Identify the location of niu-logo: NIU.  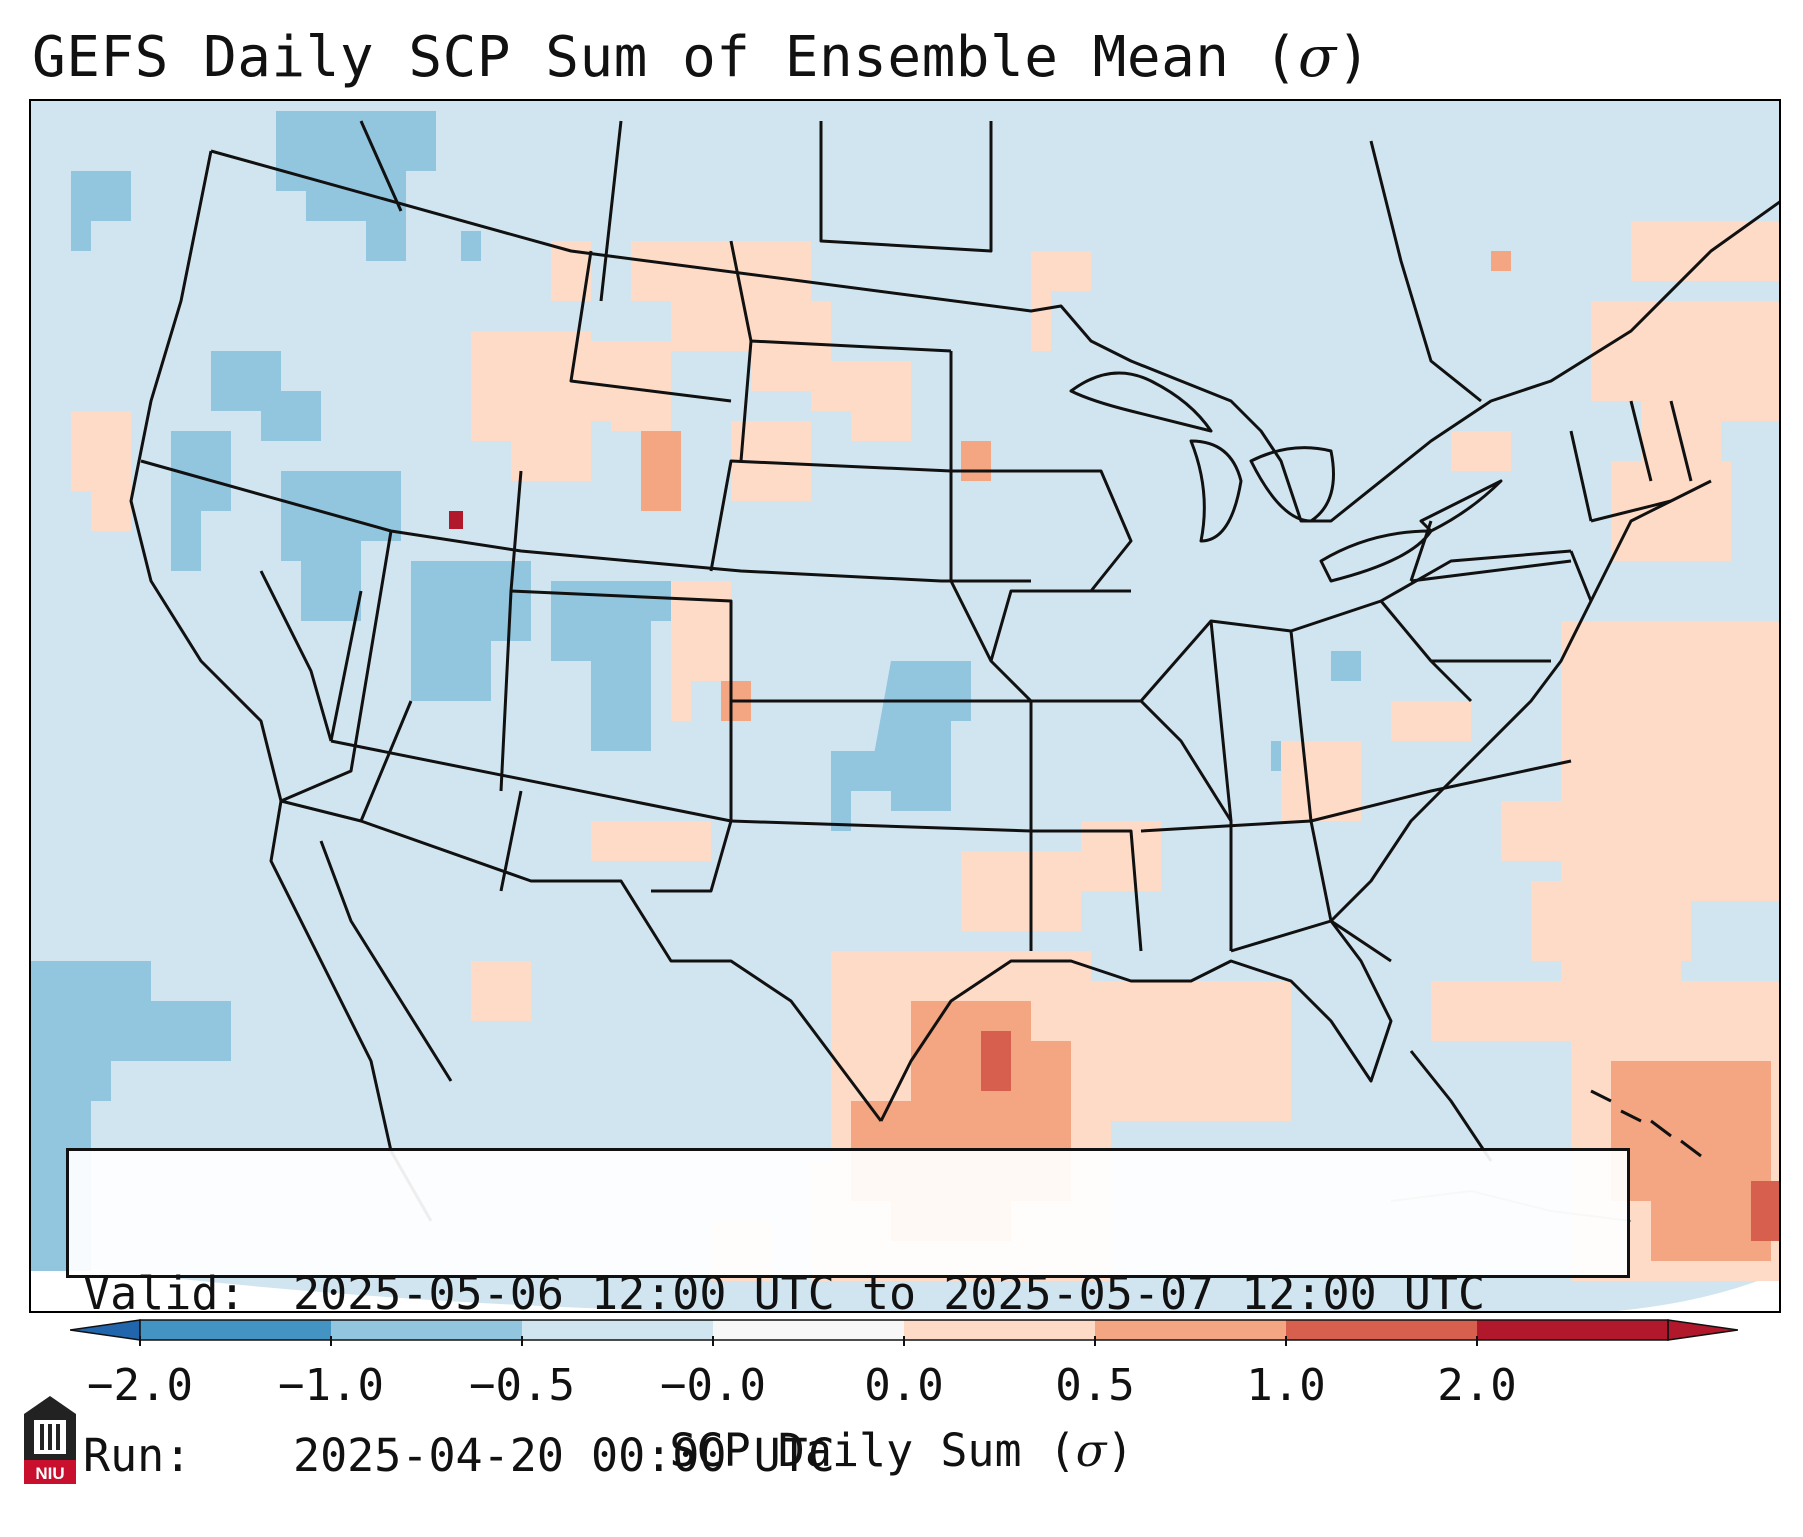
(50, 1440).